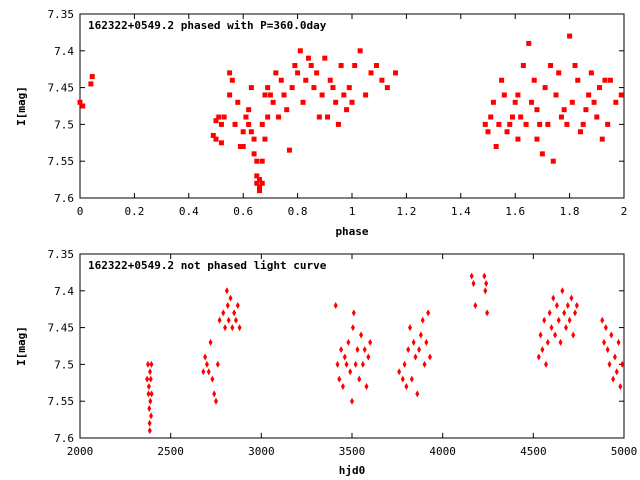 This screenshot has height=480, width=640. I want to click on x-axis-label: hjd0, so click(352, 470).